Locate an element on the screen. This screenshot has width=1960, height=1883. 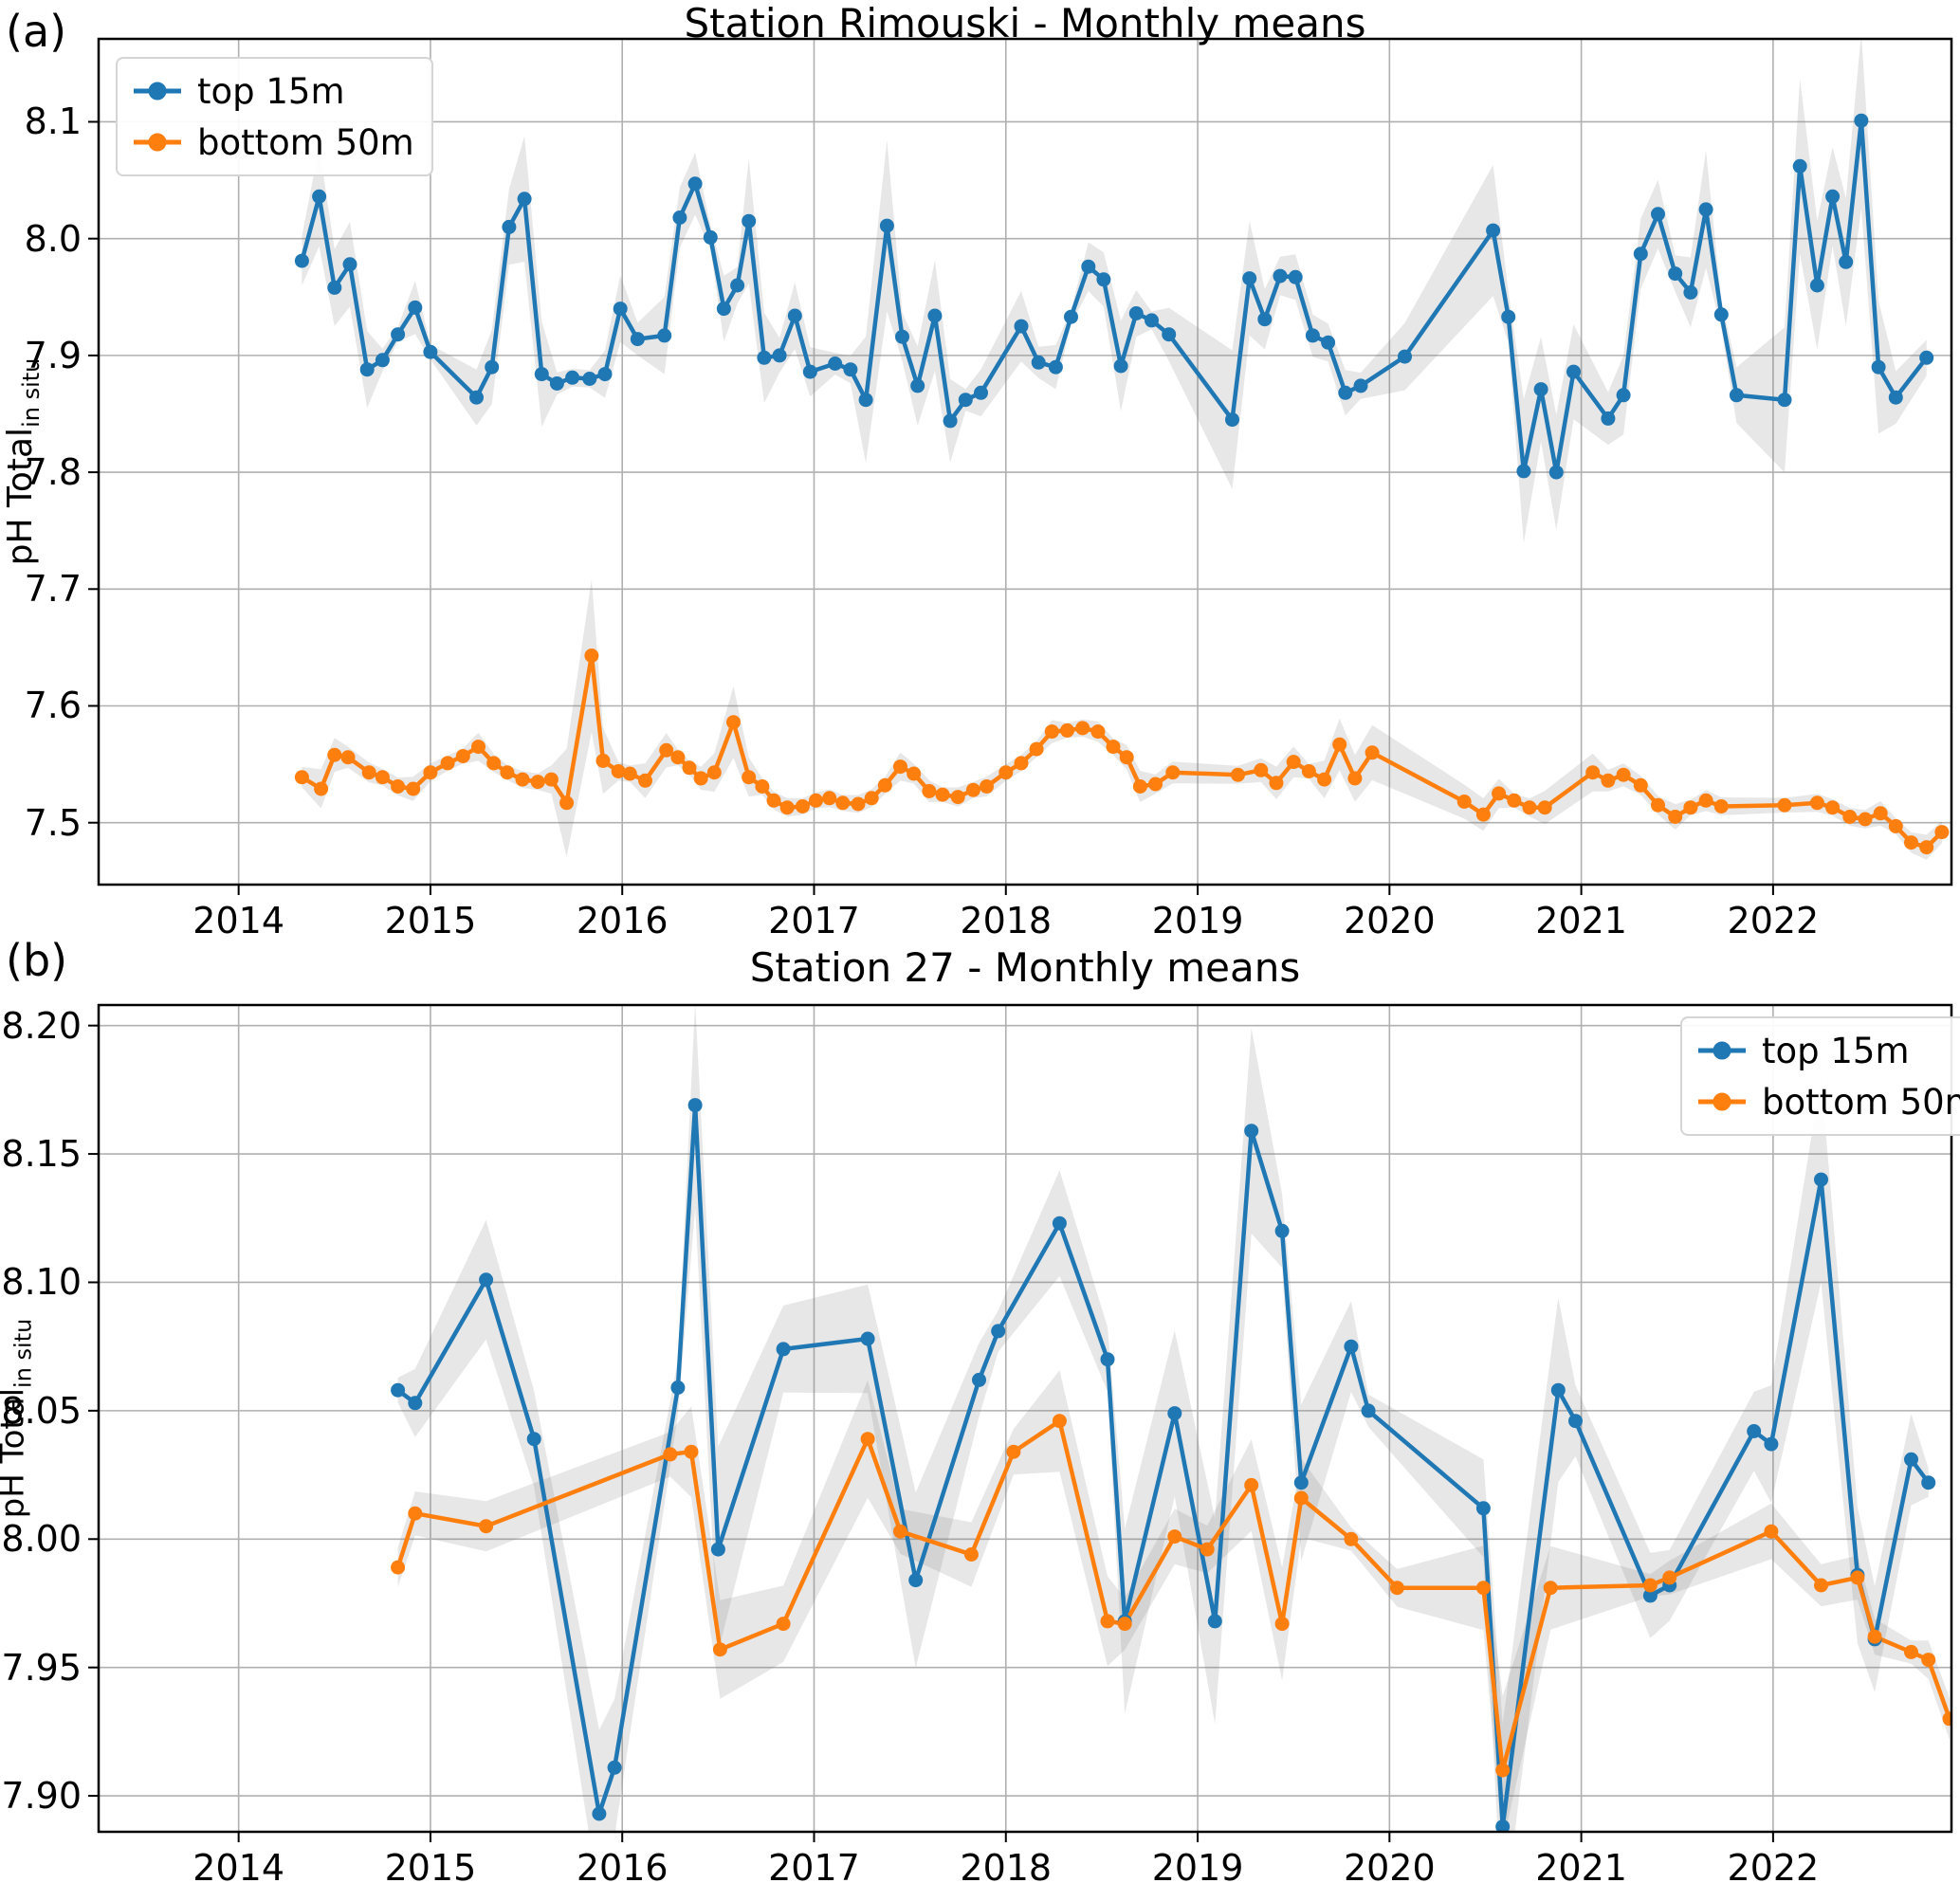
y-tick-7.95: 7.95 is located at coordinates (41, 1667).